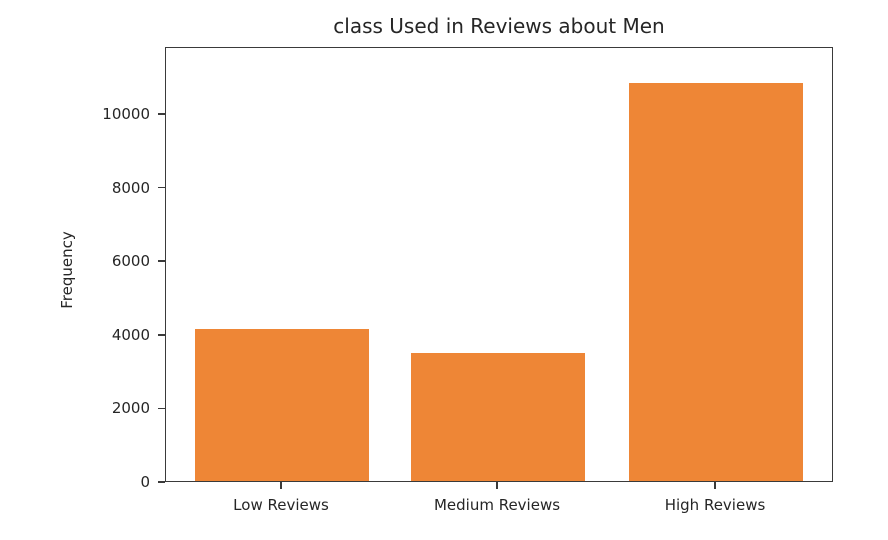 Image resolution: width=888 pixels, height=540 pixels. I want to click on x-tick-label: High Reviews, so click(715, 505).